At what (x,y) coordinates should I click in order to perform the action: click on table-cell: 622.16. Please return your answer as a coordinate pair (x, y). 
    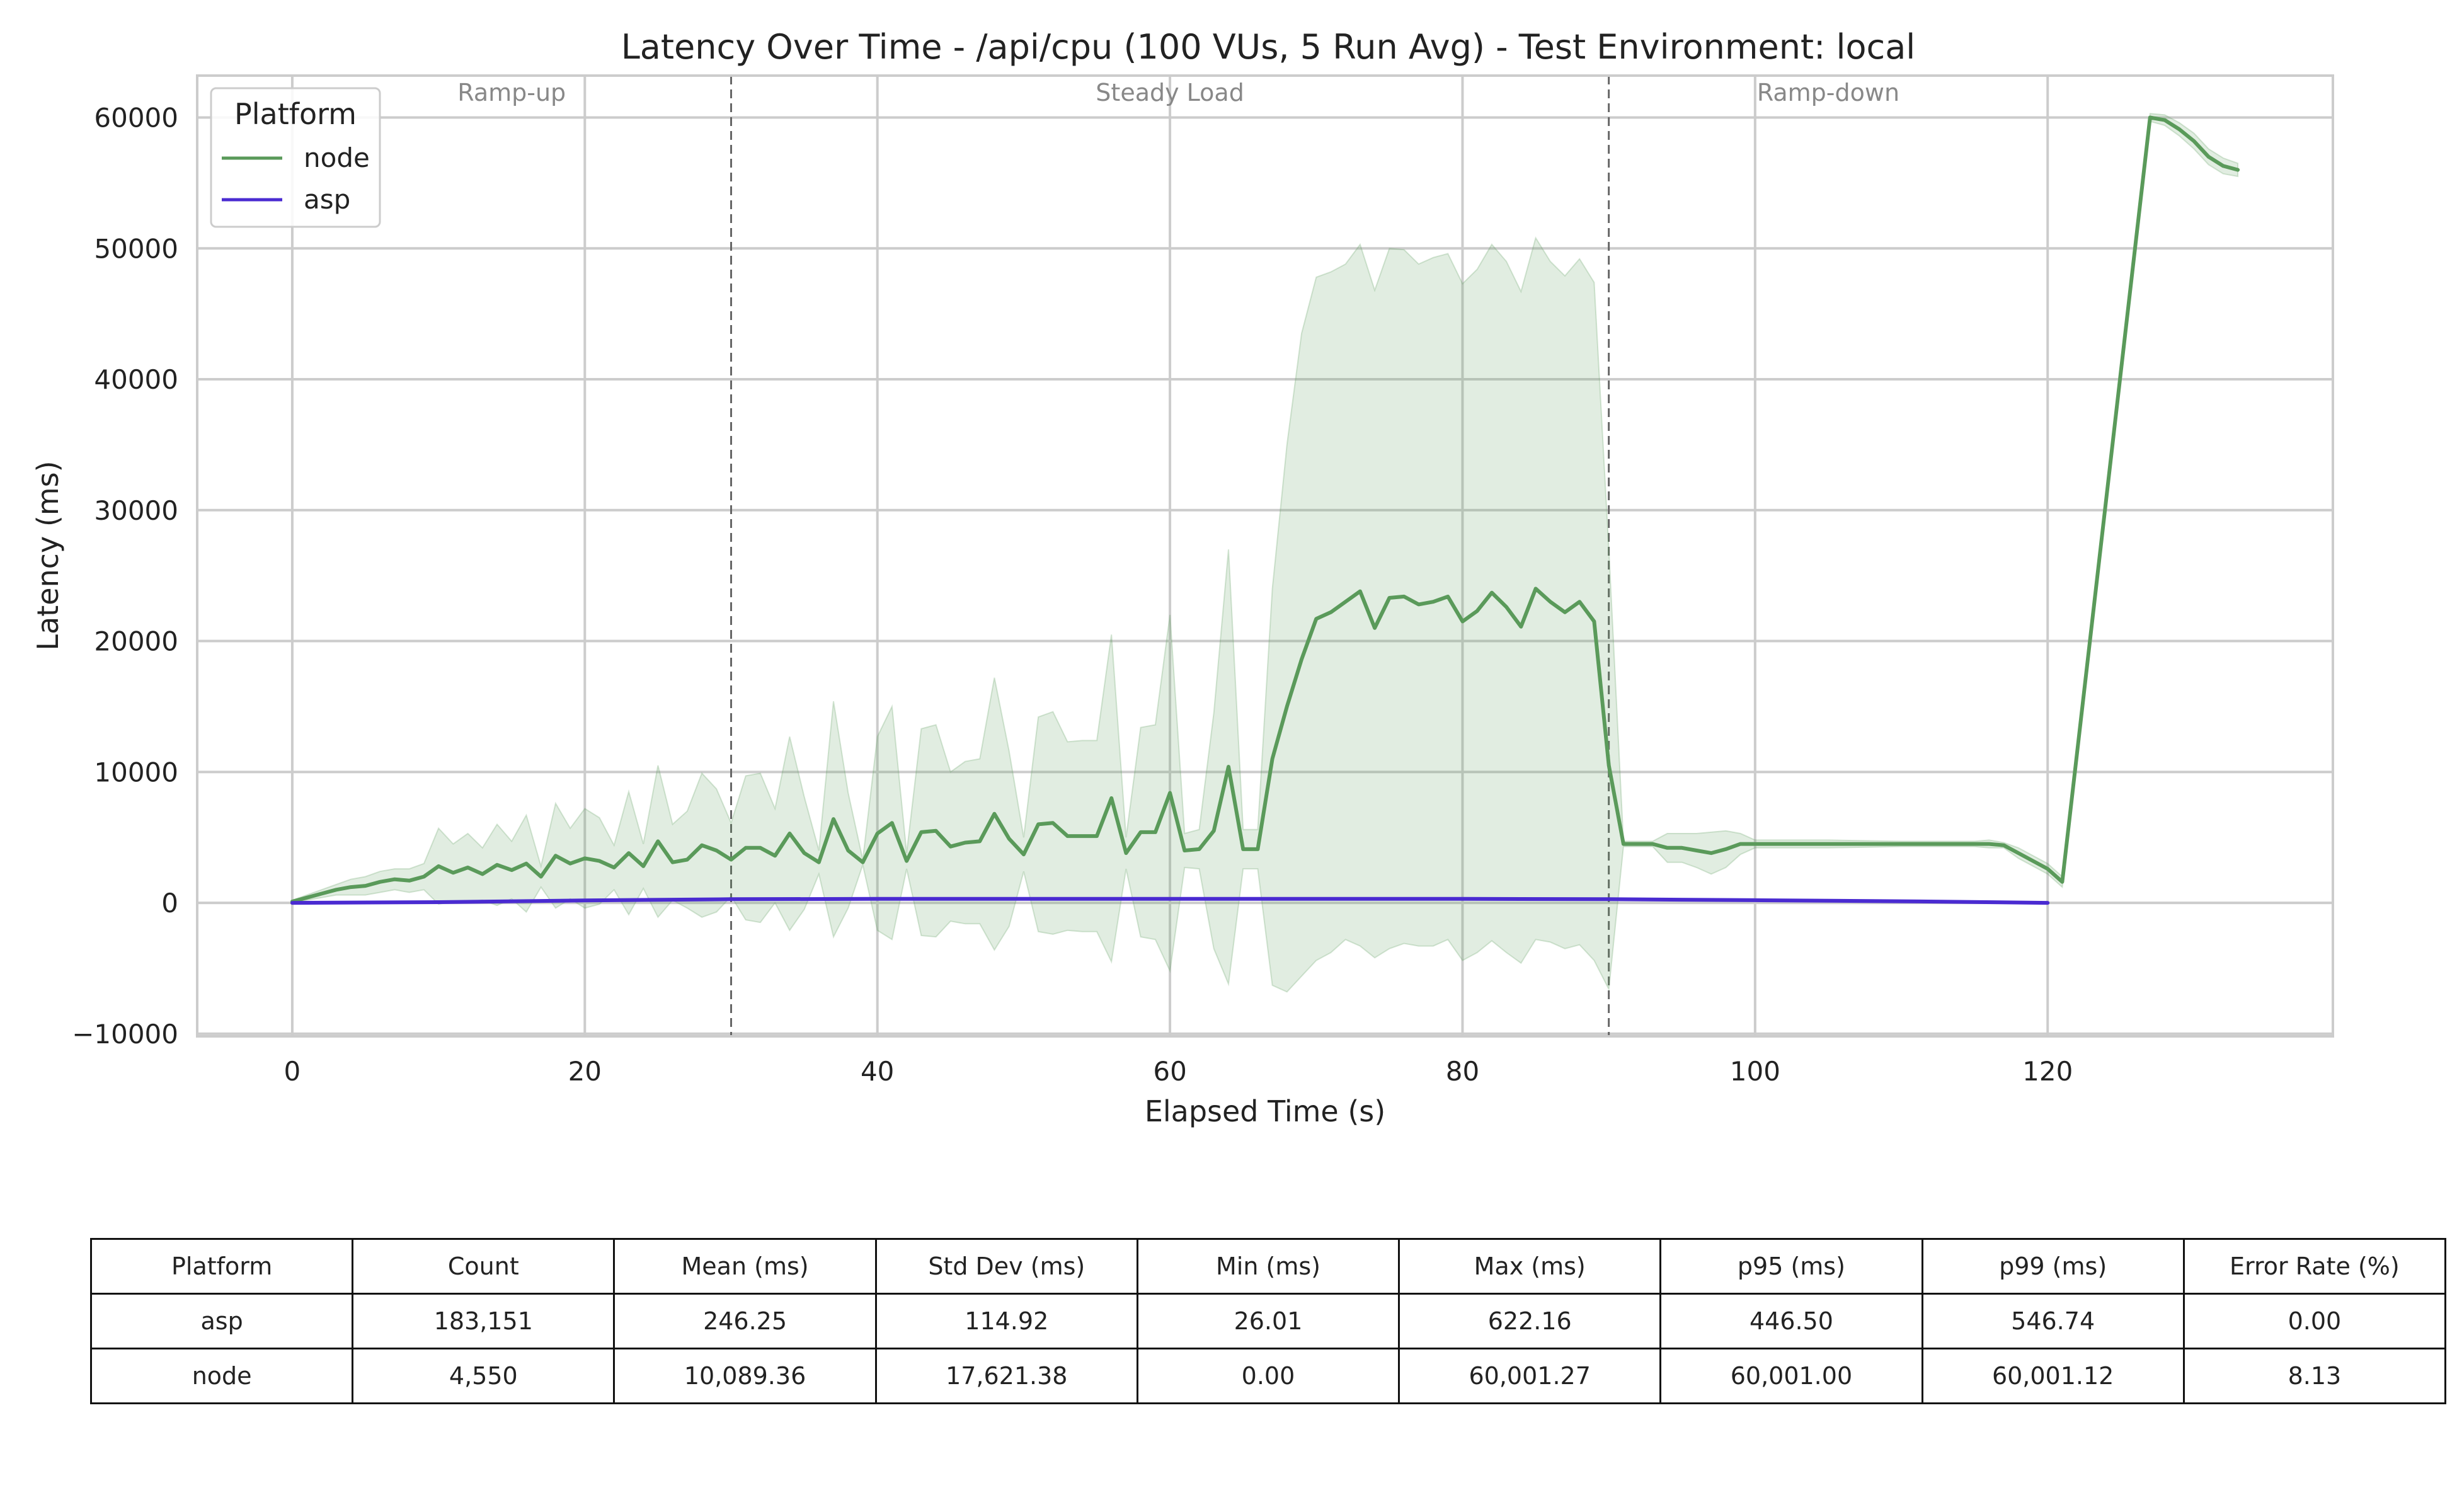
    Looking at the image, I should click on (1530, 1321).